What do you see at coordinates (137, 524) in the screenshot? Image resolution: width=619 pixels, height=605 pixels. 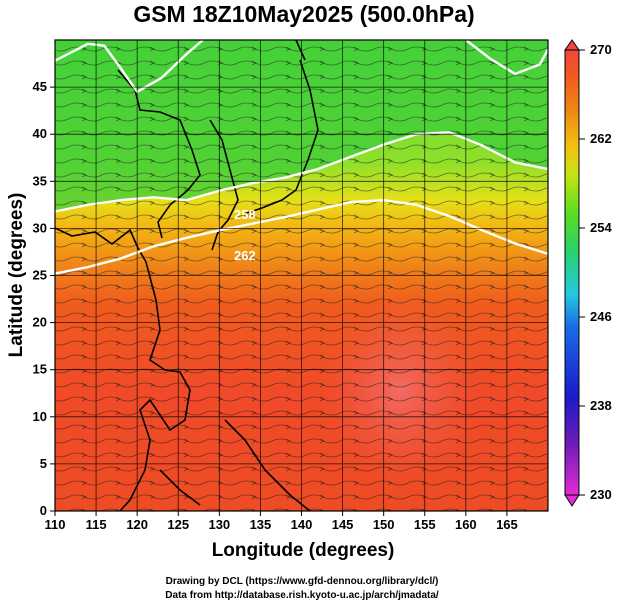 I see `x-tick-label: 120` at bounding box center [137, 524].